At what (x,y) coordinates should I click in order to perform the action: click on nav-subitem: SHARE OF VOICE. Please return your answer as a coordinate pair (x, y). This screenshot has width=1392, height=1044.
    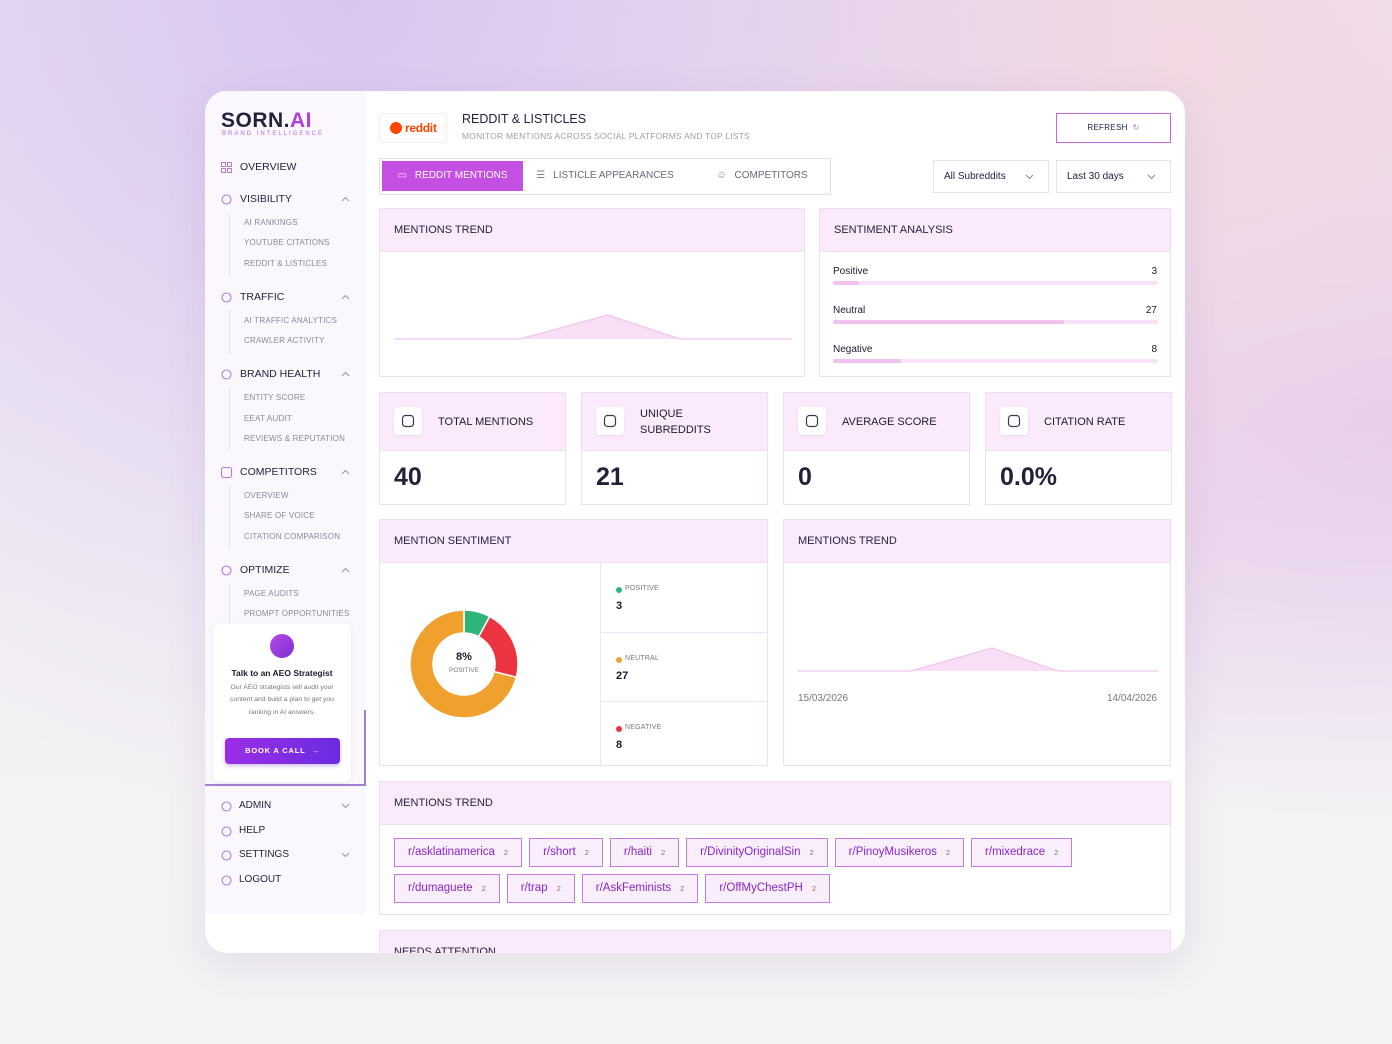
    Looking at the image, I should click on (279, 516).